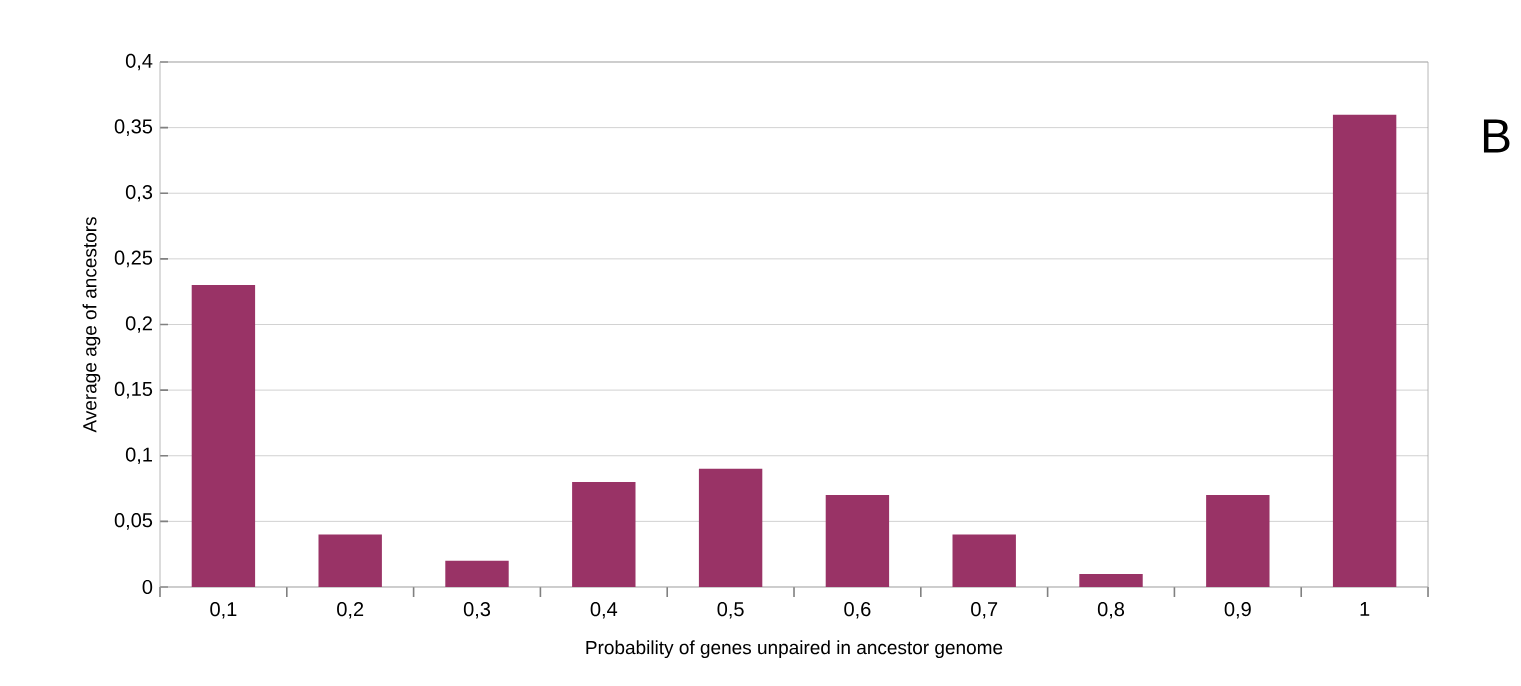  What do you see at coordinates (350, 610) in the screenshot?
I see `x-tick-label: 0,2` at bounding box center [350, 610].